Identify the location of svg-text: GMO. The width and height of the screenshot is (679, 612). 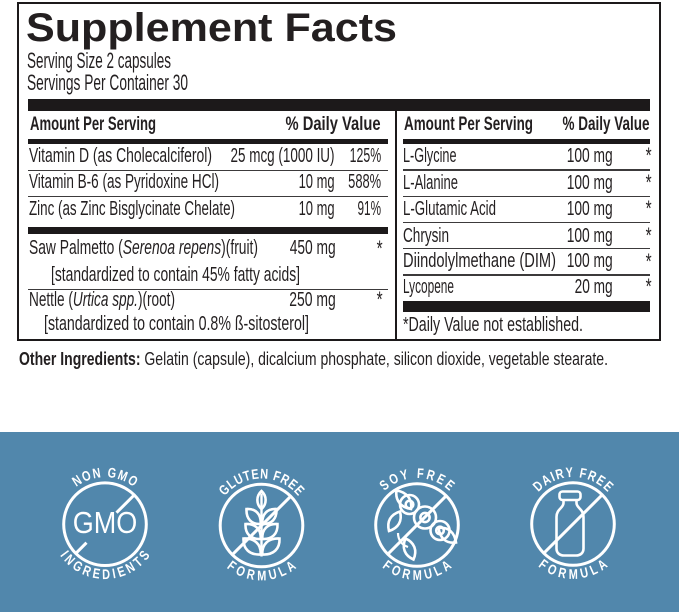
(105, 522).